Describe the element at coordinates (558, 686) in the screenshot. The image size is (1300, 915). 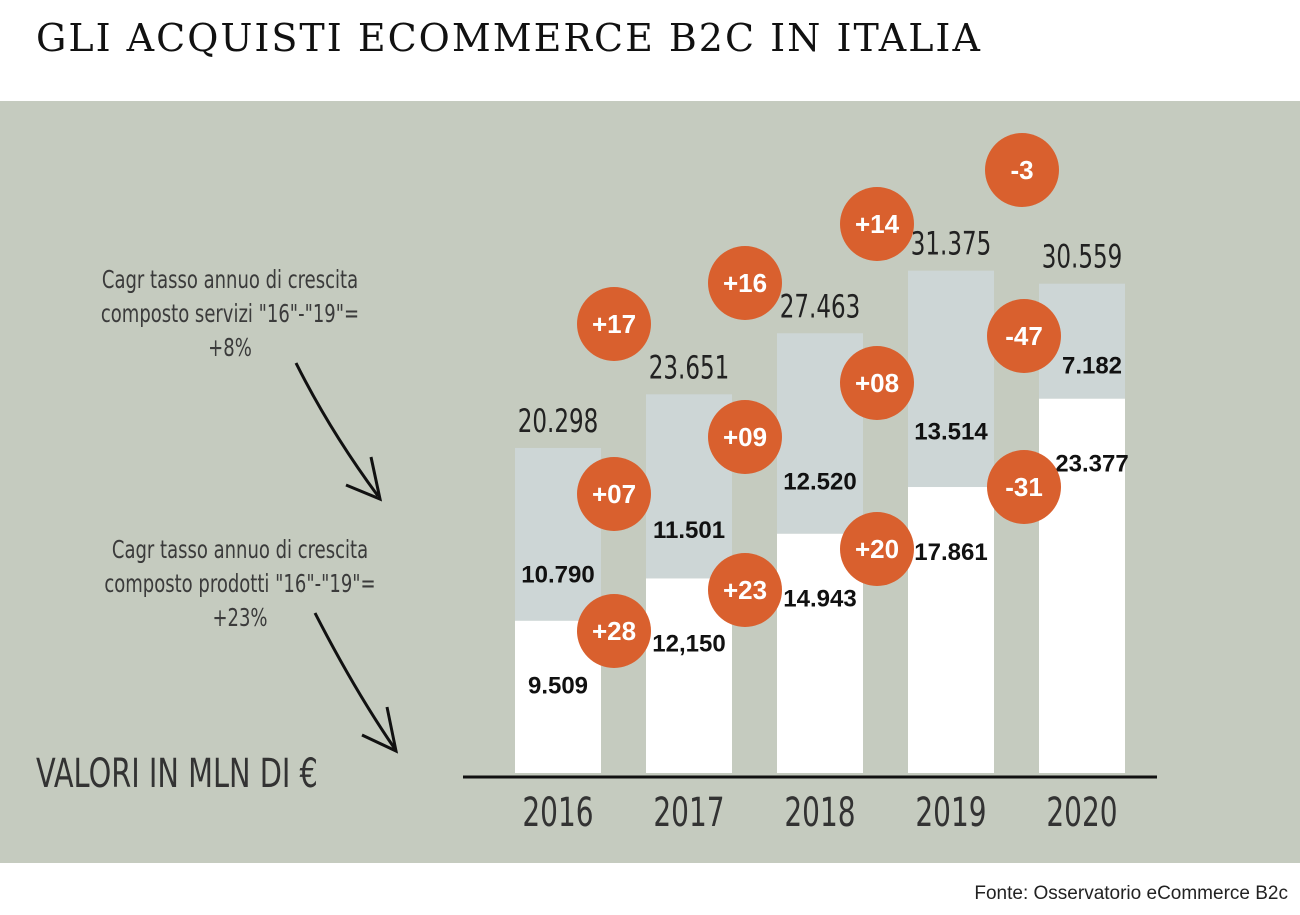
I see `value-label-products-2016: 9.509` at that location.